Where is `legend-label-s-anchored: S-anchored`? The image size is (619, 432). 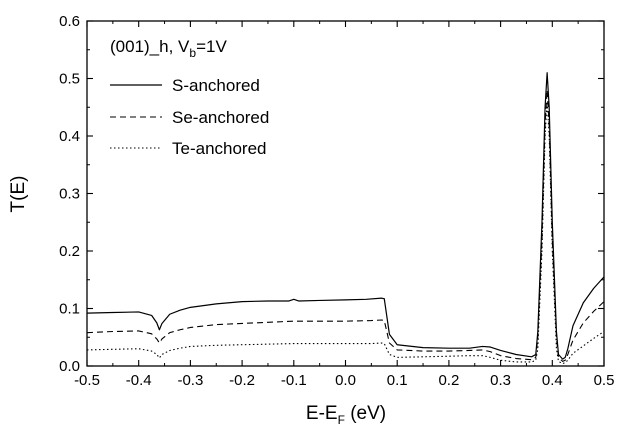
legend-label-s-anchored: S-anchored is located at coordinates (216, 85).